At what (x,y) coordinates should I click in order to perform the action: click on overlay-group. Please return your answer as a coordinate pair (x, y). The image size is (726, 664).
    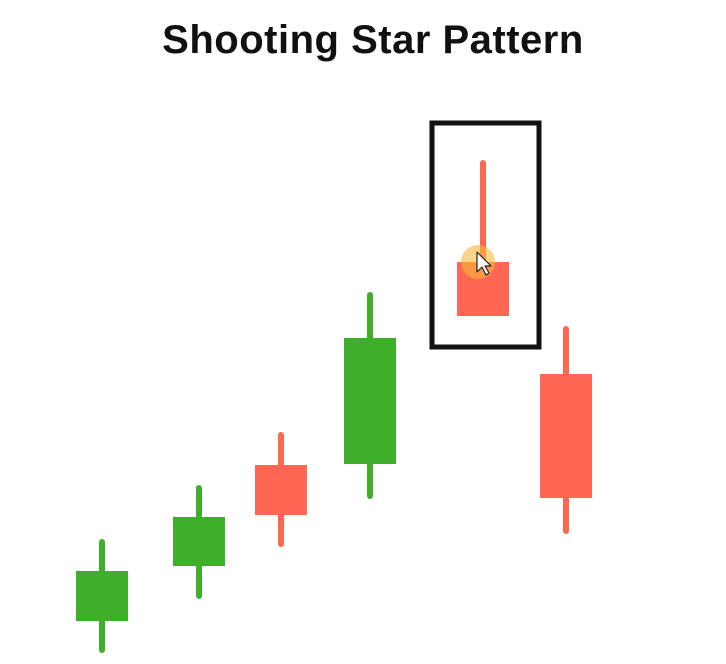
    Looking at the image, I should click on (485, 235).